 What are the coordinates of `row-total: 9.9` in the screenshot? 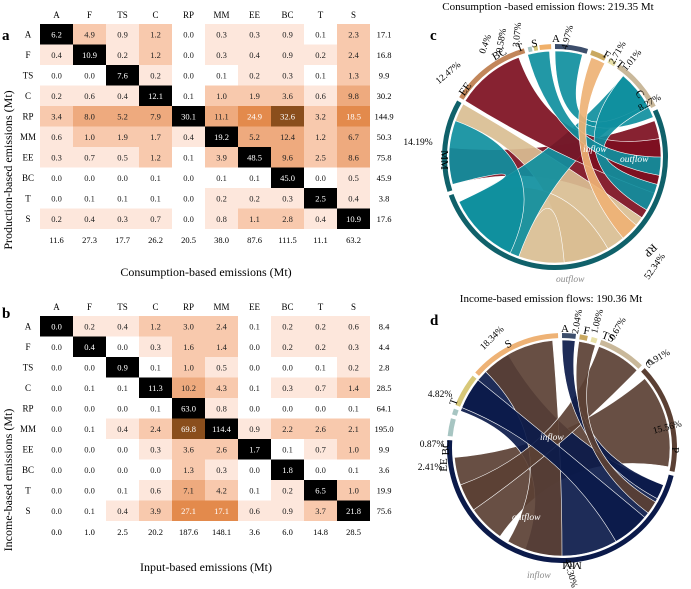 It's located at (384, 75).